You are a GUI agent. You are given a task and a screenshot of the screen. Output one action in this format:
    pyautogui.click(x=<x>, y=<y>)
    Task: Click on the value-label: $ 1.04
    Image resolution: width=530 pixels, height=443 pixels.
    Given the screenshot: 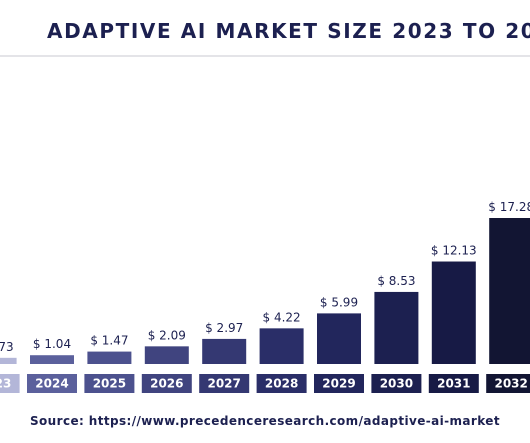 What is the action you would take?
    pyautogui.click(x=52, y=344)
    